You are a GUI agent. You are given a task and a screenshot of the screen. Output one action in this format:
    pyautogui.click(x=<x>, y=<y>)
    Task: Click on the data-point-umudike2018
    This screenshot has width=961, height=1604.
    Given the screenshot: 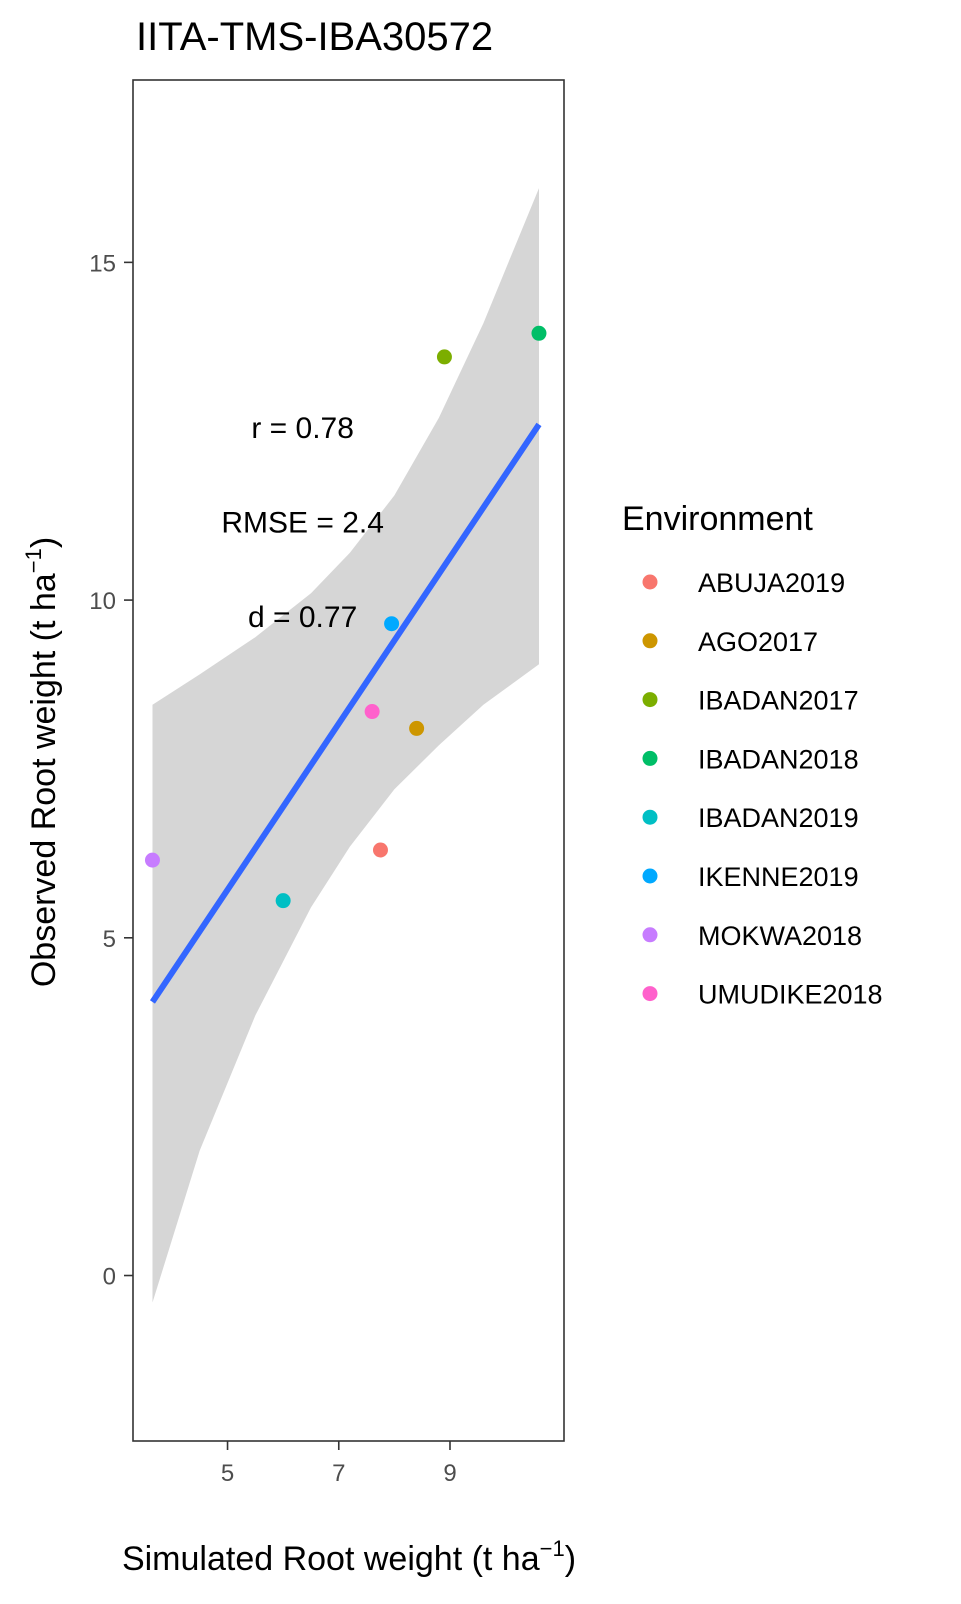 What is the action you would take?
    pyautogui.click(x=372, y=712)
    